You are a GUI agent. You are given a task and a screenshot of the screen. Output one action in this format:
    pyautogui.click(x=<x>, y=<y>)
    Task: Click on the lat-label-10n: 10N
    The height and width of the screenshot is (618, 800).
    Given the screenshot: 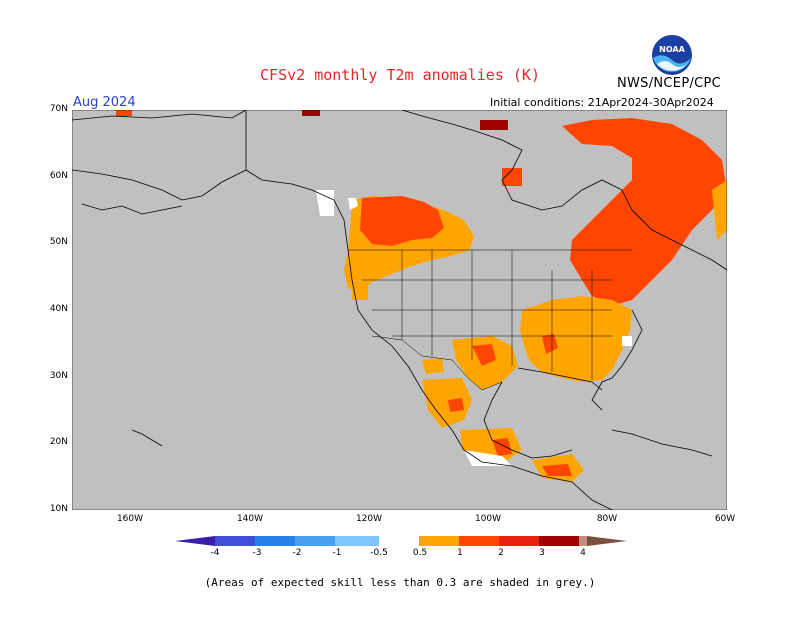 What is the action you would take?
    pyautogui.click(x=58, y=509)
    